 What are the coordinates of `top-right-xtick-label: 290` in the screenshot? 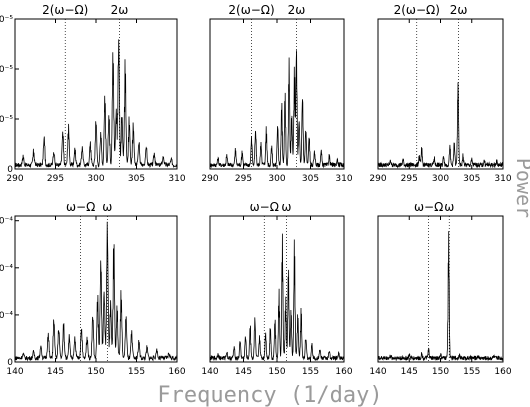 It's located at (377, 179).